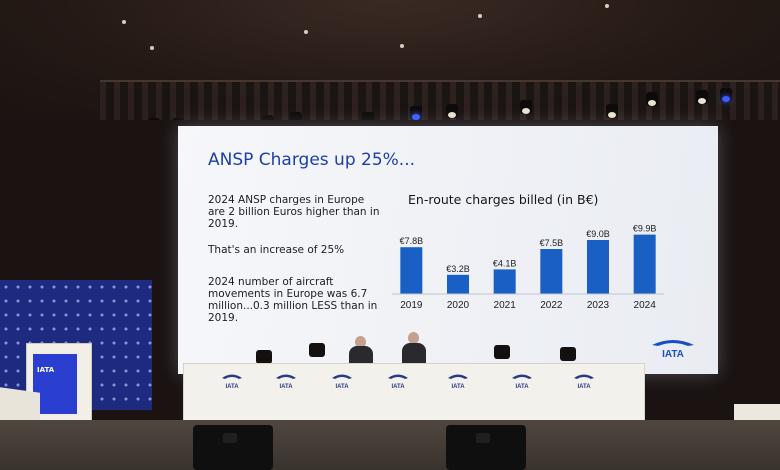  I want to click on slide-bullet: That's an increase of 25%, so click(276, 250).